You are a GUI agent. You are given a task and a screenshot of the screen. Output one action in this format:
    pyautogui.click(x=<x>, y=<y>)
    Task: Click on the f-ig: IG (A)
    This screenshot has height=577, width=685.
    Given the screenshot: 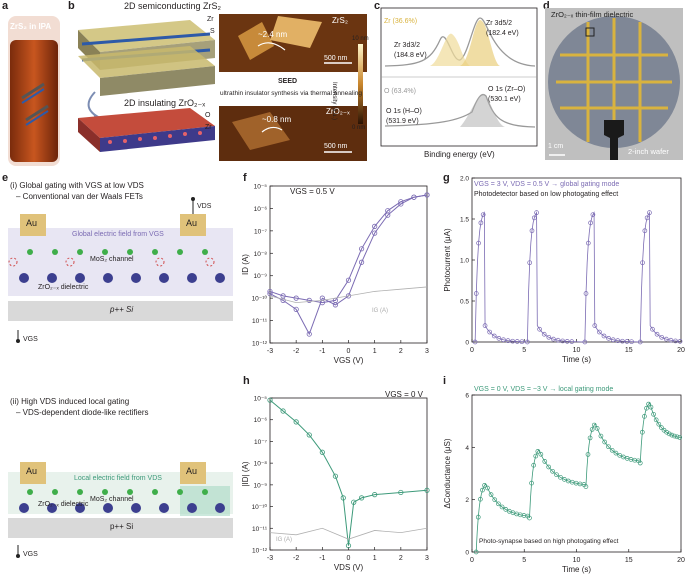 What is the action you would take?
    pyautogui.click(x=380, y=311)
    